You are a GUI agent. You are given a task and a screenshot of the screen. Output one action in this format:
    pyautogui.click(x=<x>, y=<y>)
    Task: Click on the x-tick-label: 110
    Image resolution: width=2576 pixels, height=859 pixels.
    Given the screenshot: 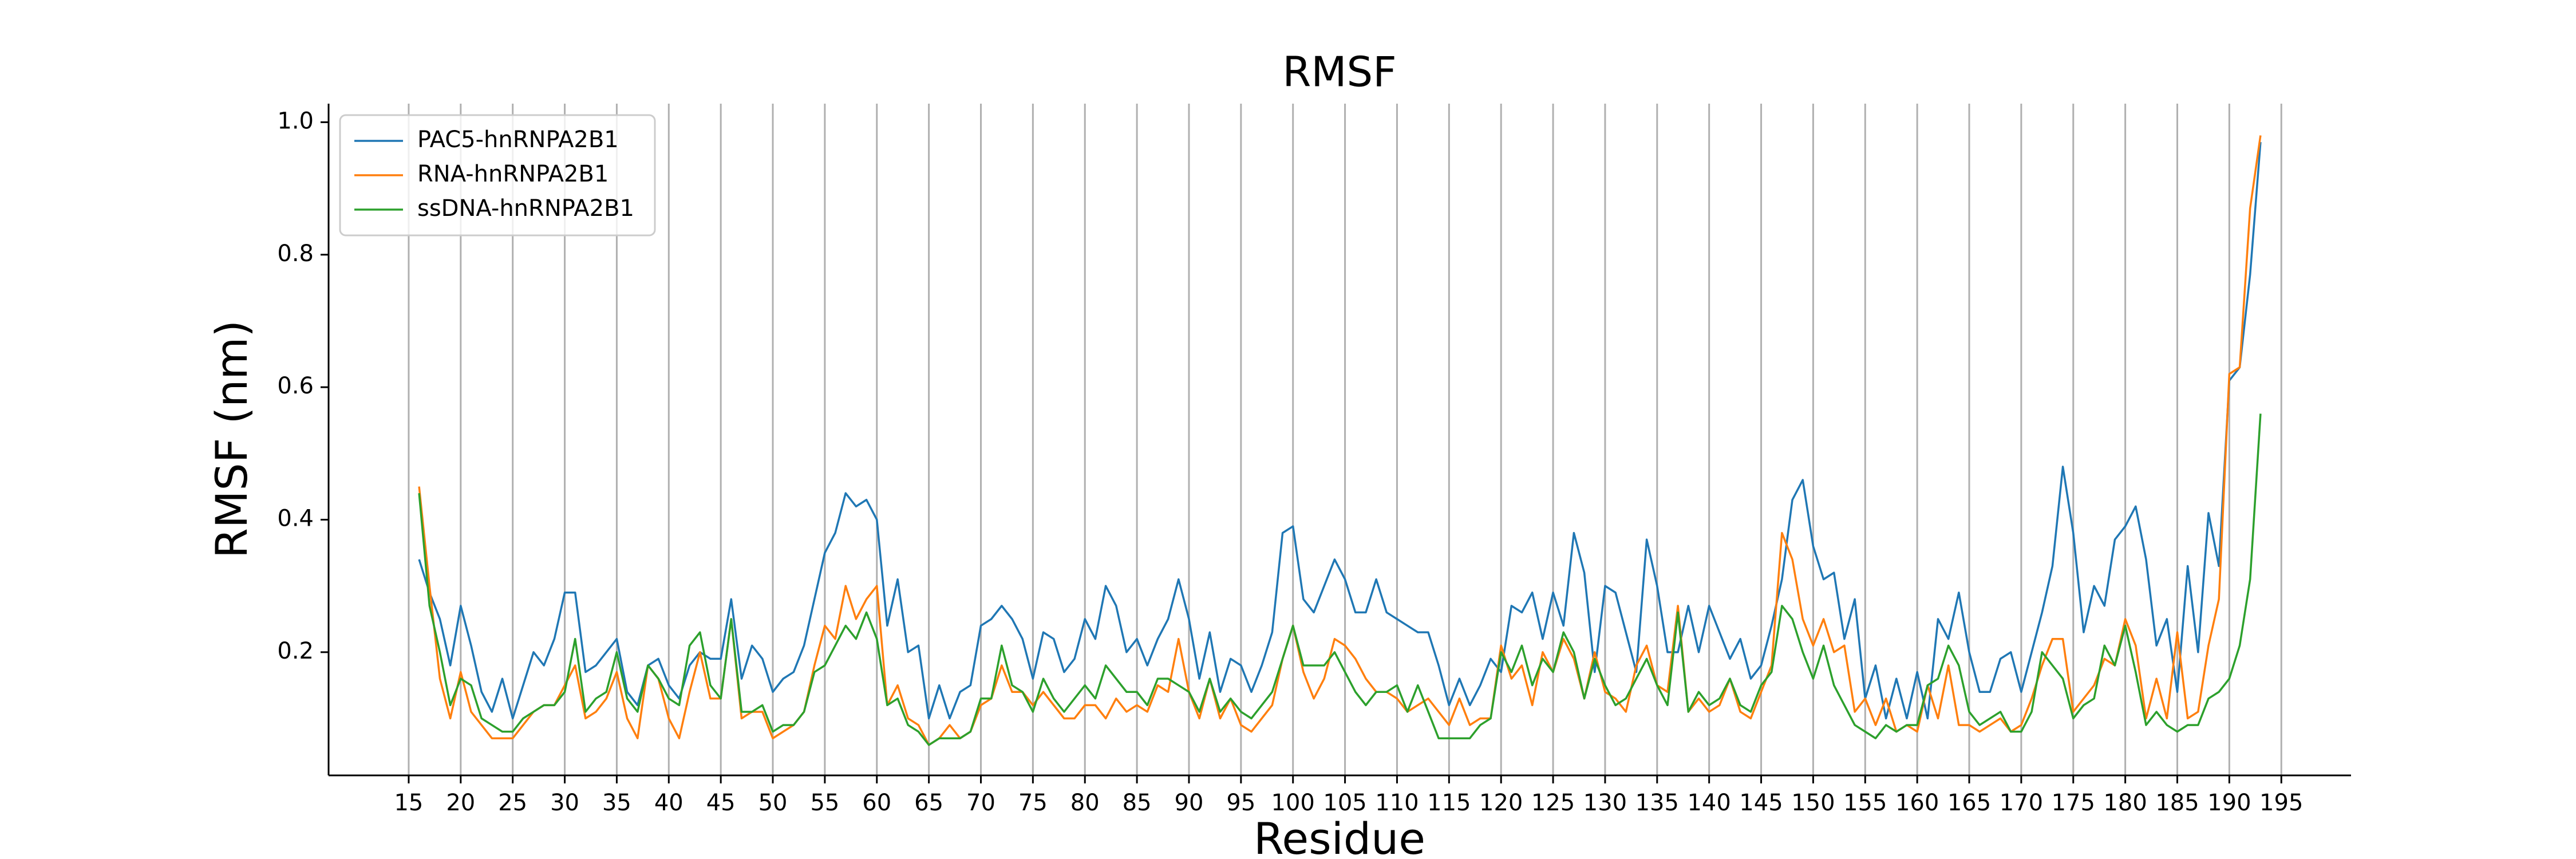 What is the action you would take?
    pyautogui.click(x=1397, y=803)
    